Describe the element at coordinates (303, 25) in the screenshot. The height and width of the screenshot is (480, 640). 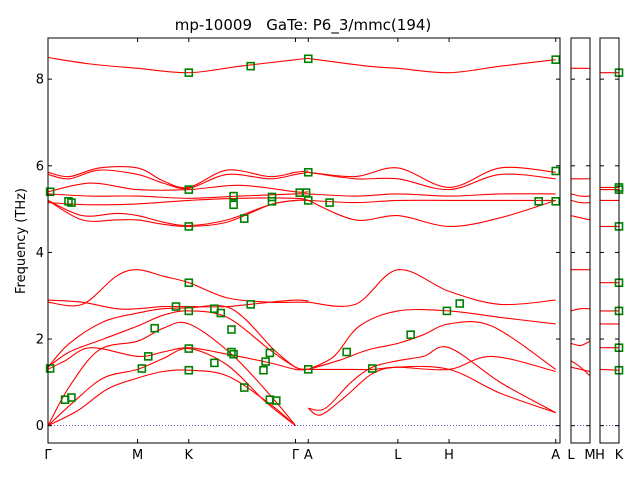
I see `chart-title: mp-10009 GaTe: P6_3/mmc(194)` at that location.